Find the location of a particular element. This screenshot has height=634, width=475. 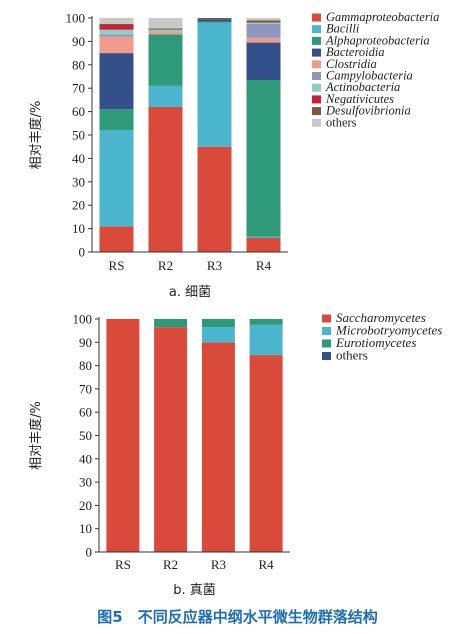

bar-segment-RS-actinobacteria is located at coordinates (116, 32).